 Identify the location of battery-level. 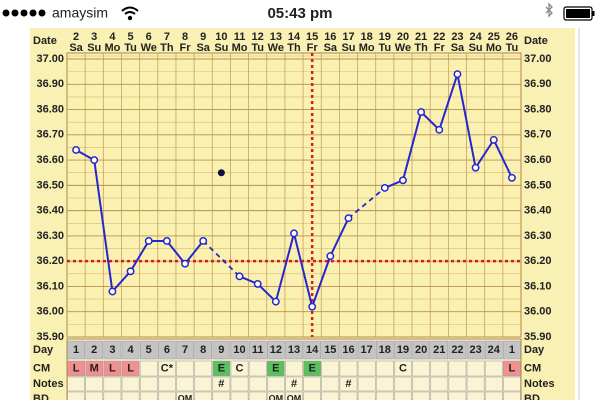
(578, 13).